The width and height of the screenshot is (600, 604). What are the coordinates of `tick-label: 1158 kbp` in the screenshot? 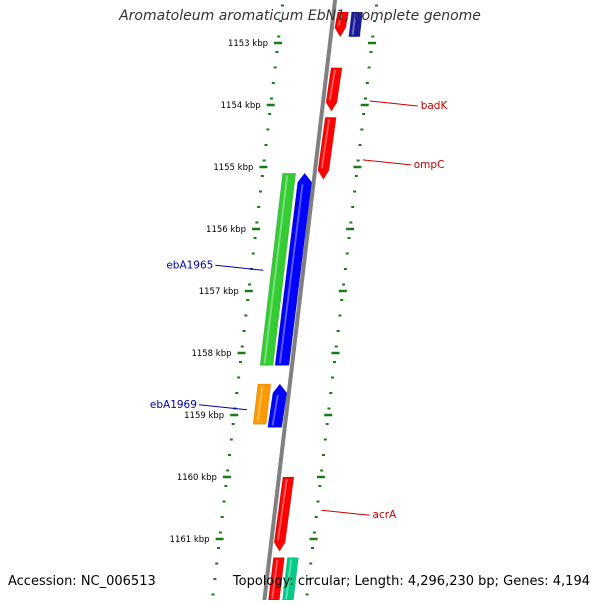 It's located at (211, 354).